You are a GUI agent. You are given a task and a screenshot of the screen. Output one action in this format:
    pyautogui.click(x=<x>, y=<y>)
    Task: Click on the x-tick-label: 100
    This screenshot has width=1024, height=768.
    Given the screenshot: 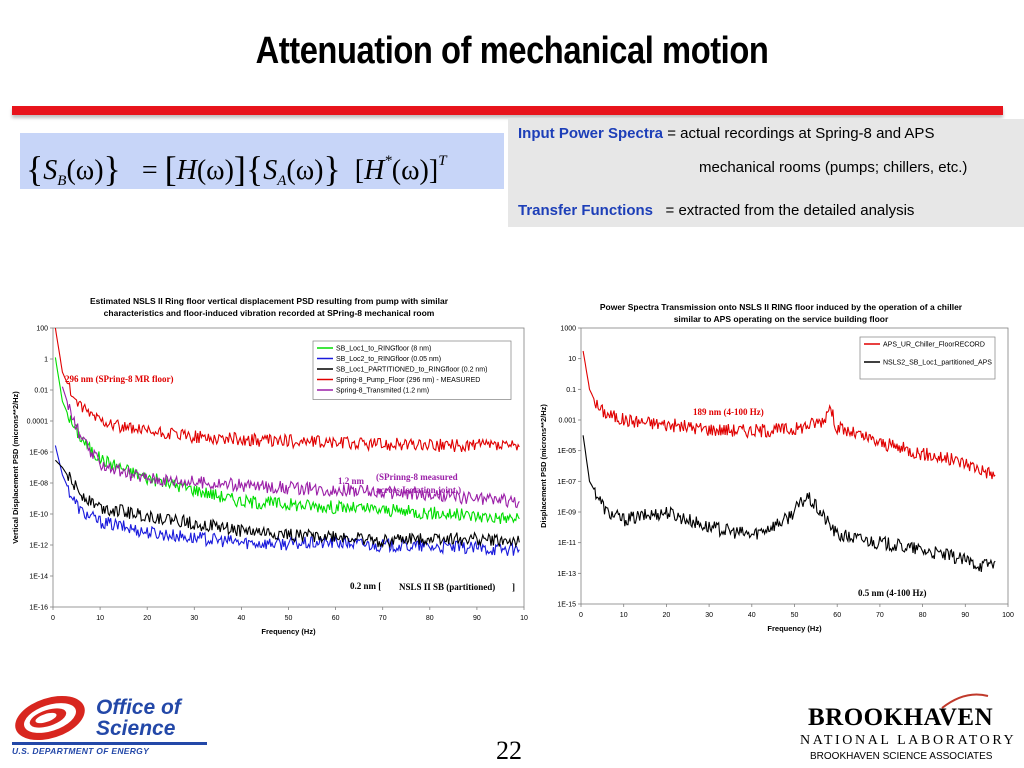 What is the action you would take?
    pyautogui.click(x=1008, y=615)
    